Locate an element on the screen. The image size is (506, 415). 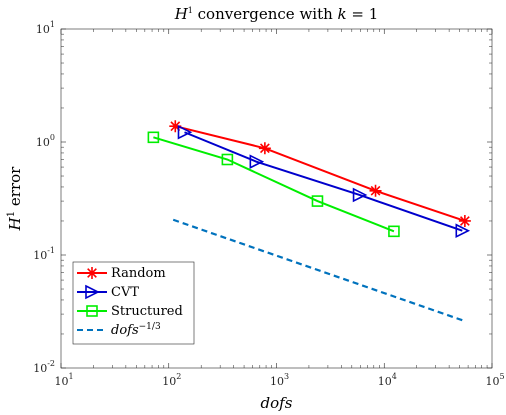
legend-item: CVT is located at coordinates (108, 292).